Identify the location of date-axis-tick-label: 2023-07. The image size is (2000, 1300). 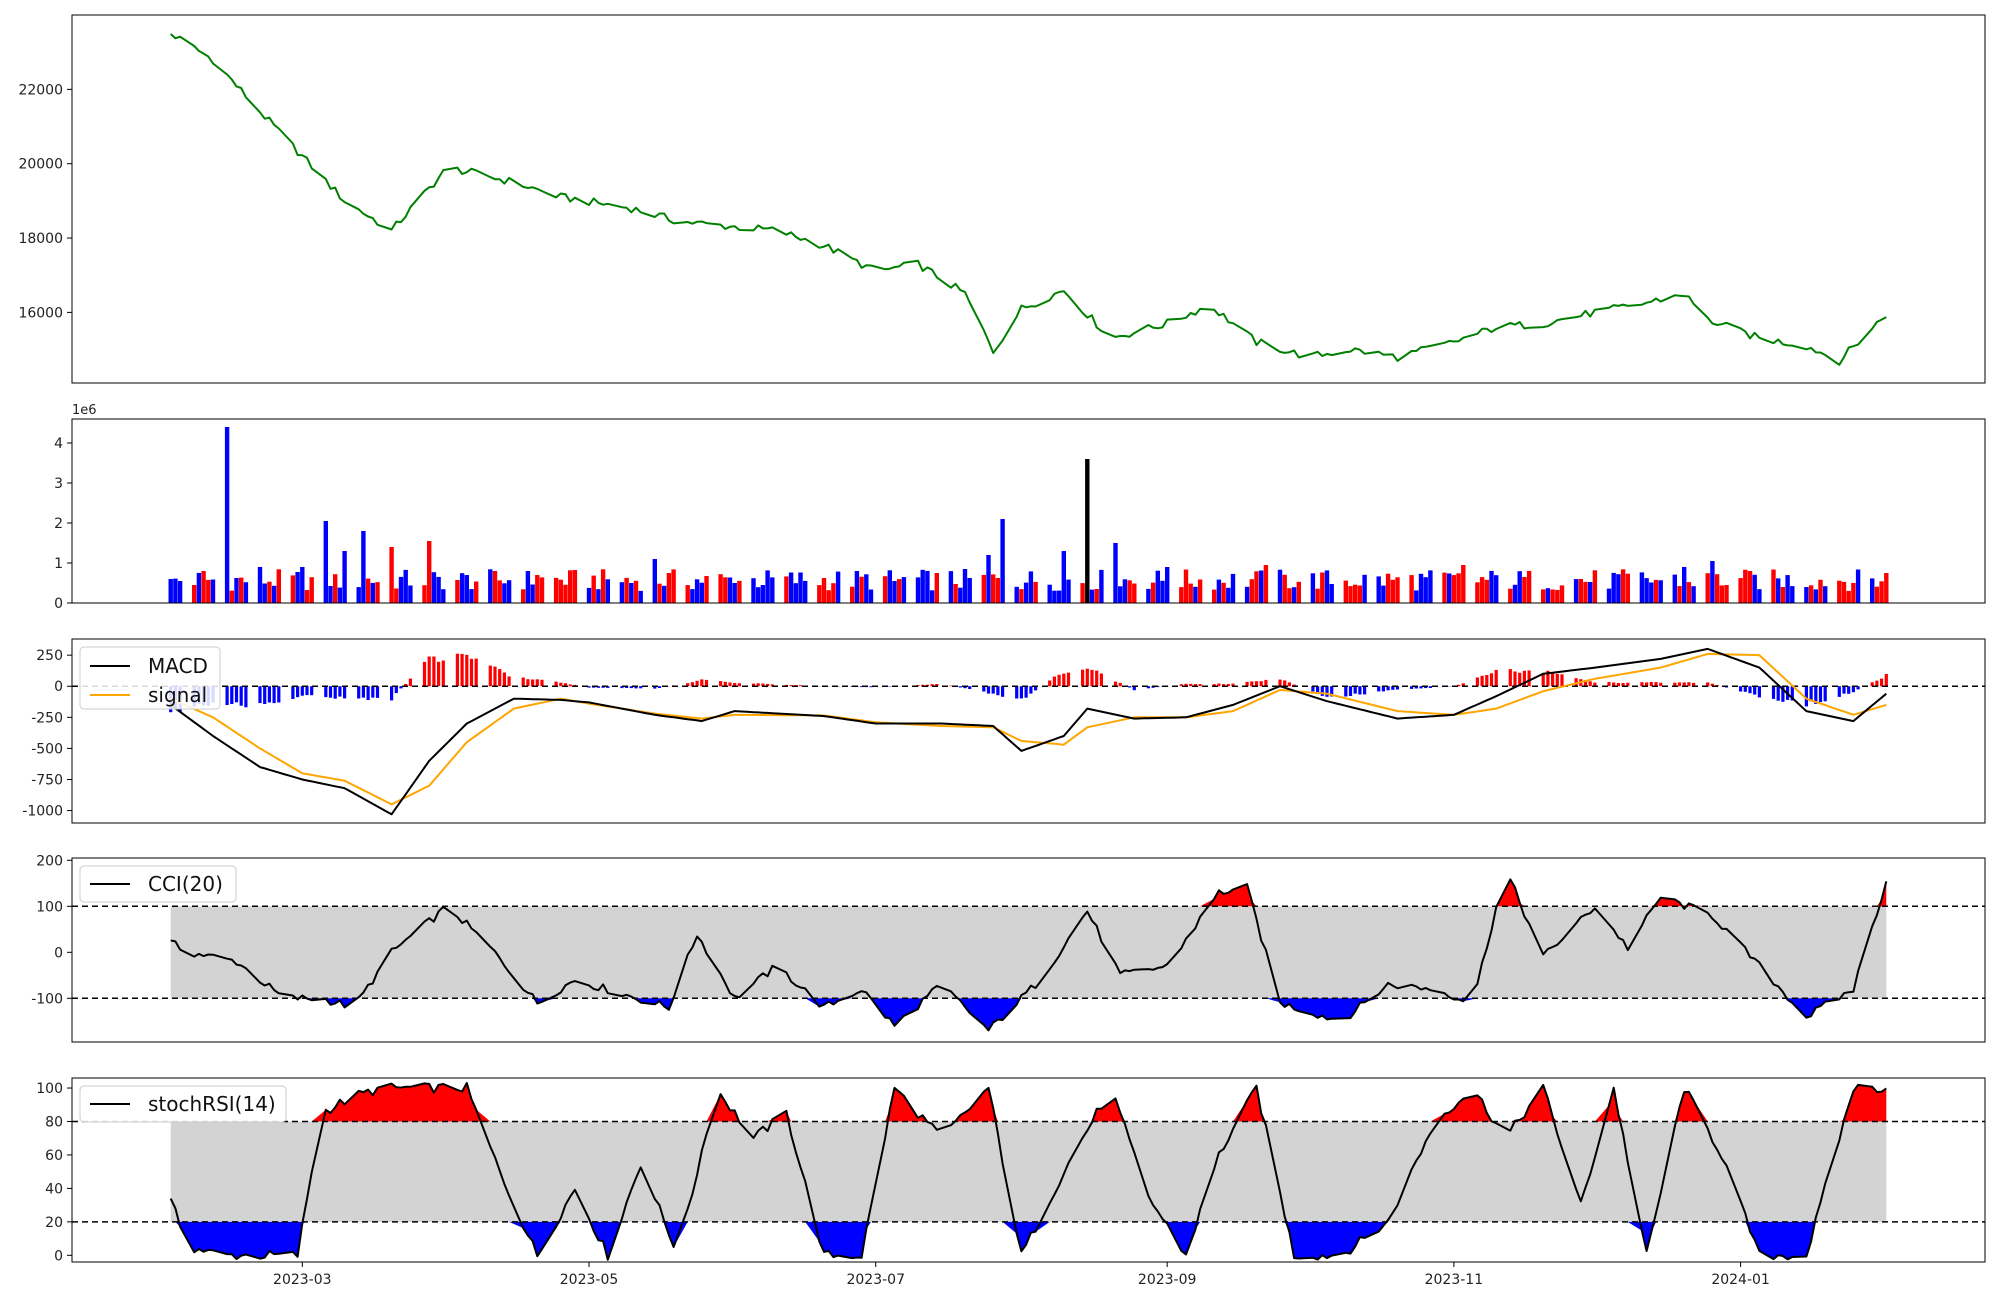
(875, 1280).